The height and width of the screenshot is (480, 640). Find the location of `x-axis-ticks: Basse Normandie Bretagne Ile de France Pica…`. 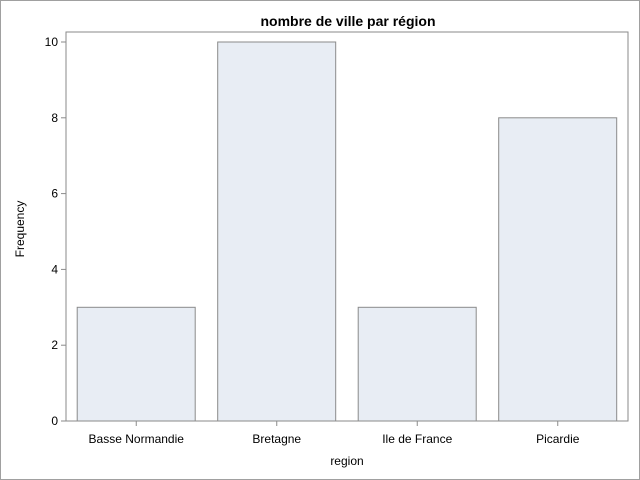

x-axis-ticks: Basse Normandie Bretagne Ile de France Pica… is located at coordinates (334, 433).